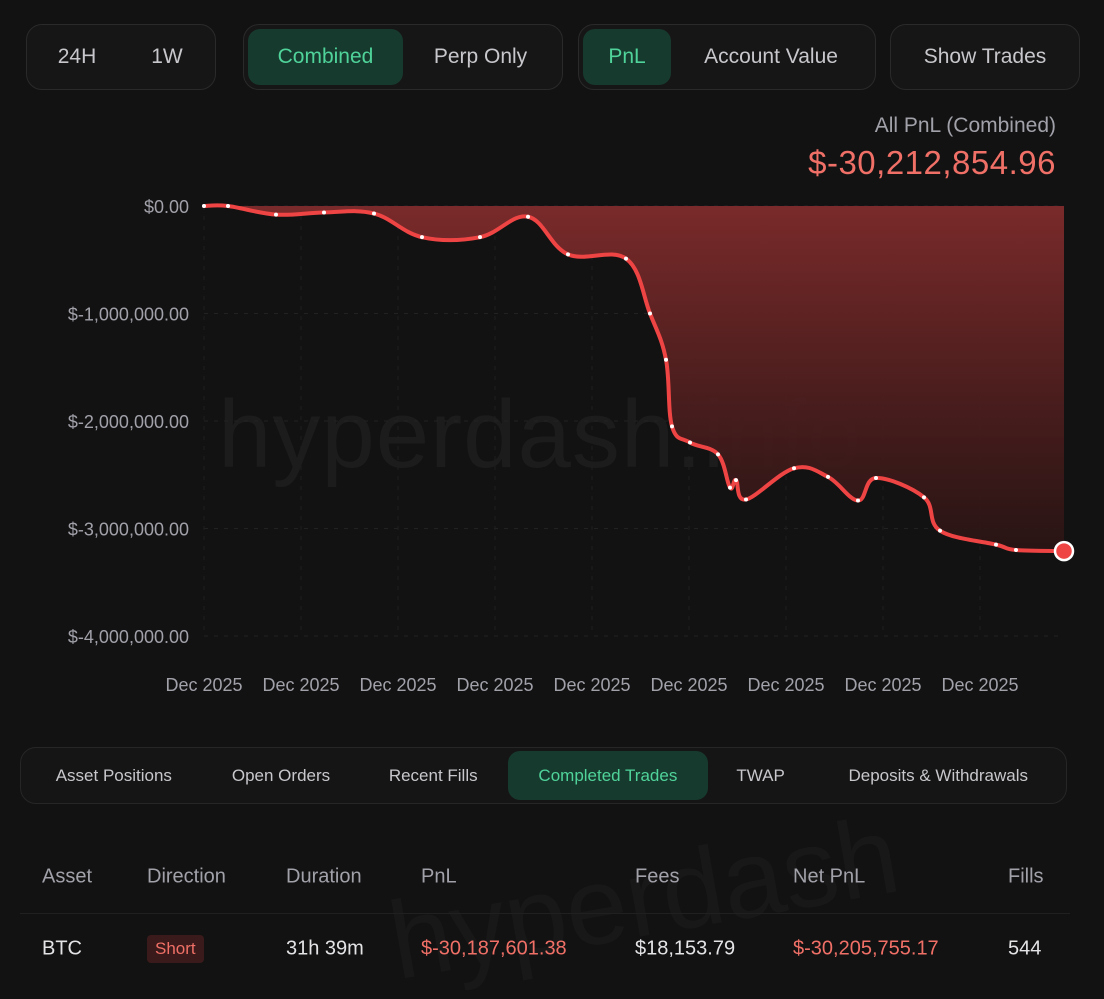 This screenshot has height=999, width=1104. I want to click on metric-selector: PnL Account Value, so click(727, 57).